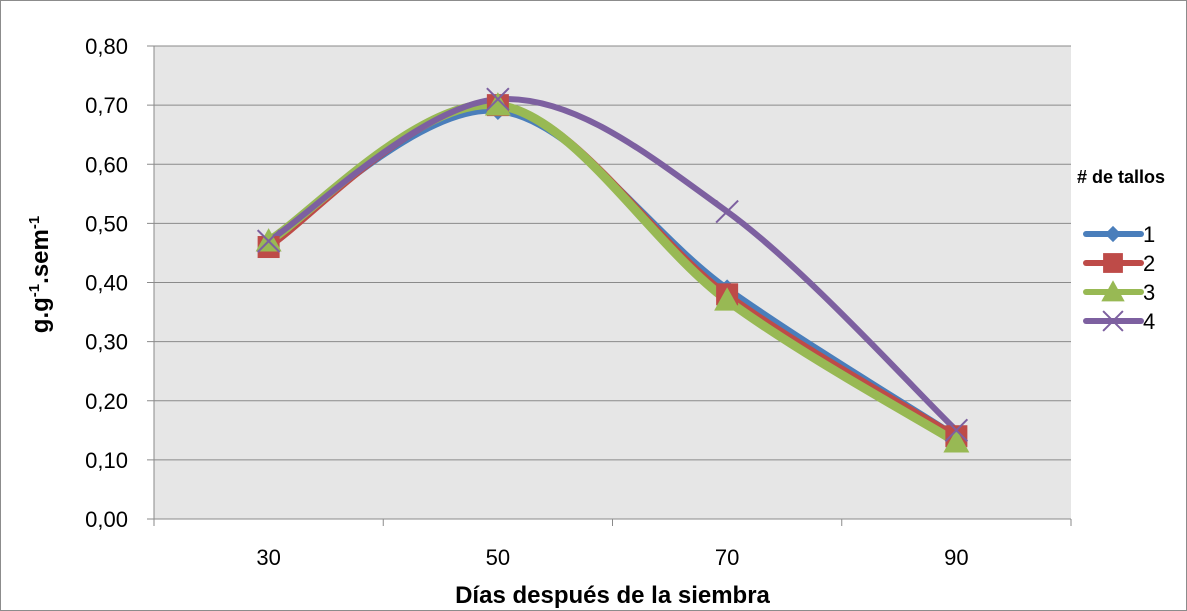 The height and width of the screenshot is (611, 1187). What do you see at coordinates (727, 557) in the screenshot?
I see `x-tick-label: 70` at bounding box center [727, 557].